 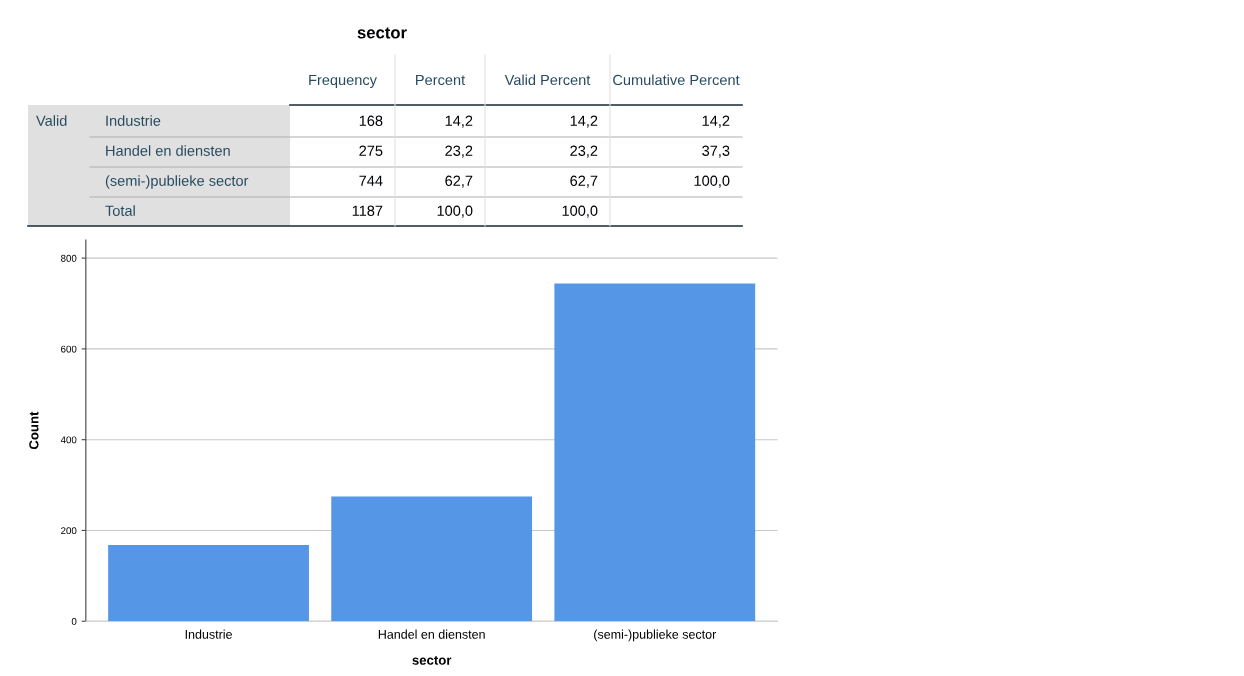 I want to click on text: 744, so click(x=371, y=180).